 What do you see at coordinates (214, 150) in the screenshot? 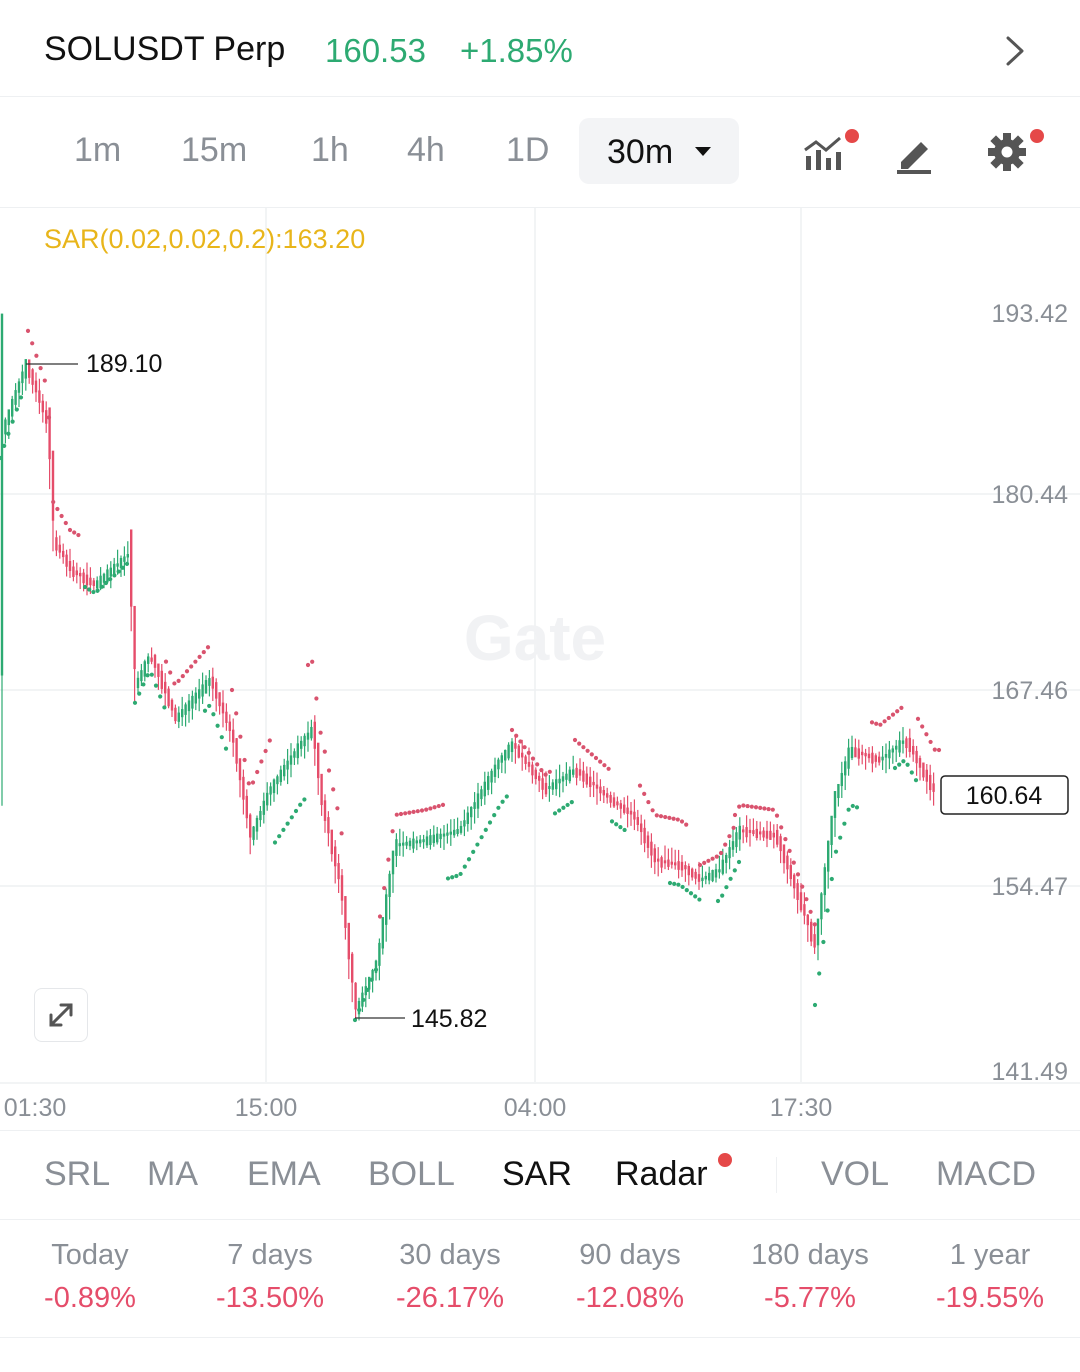
I see `tab-15m: 15m` at bounding box center [214, 150].